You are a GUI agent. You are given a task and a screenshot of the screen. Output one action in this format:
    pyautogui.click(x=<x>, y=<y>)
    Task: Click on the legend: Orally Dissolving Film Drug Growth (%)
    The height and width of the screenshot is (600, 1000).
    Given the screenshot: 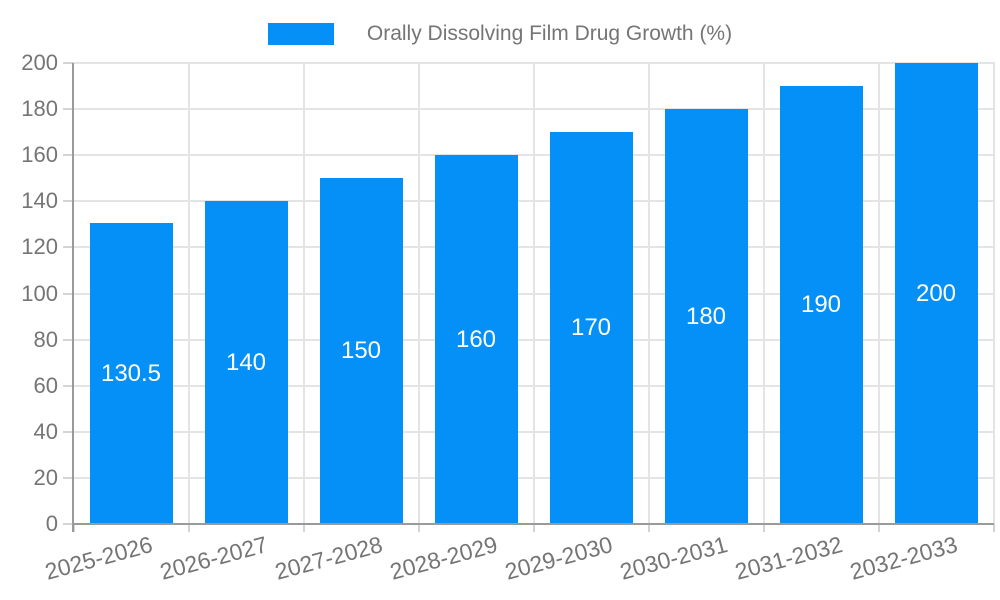 What is the action you would take?
    pyautogui.click(x=500, y=34)
    